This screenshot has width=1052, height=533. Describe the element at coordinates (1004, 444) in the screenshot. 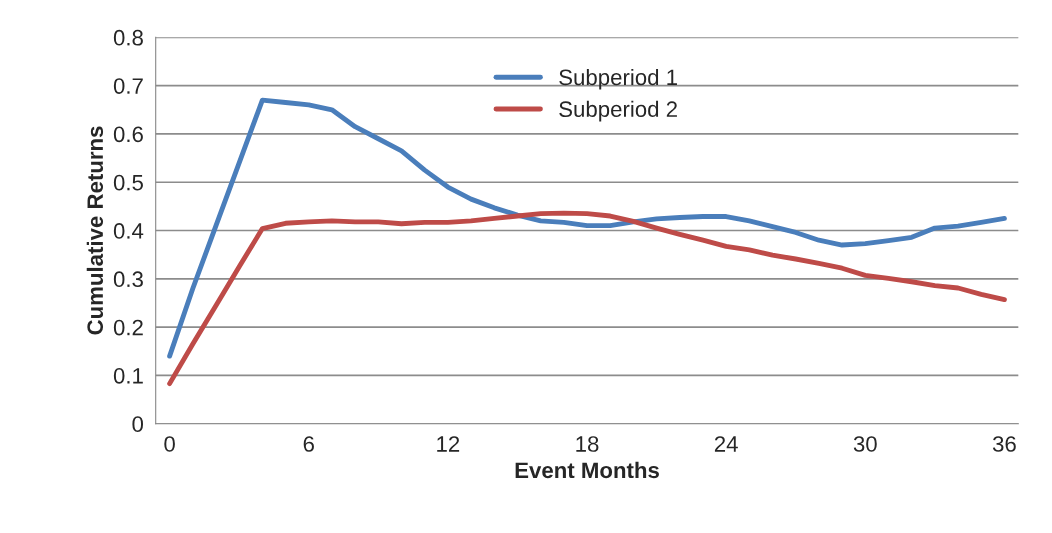

I see `x-tick-label: 36` at that location.